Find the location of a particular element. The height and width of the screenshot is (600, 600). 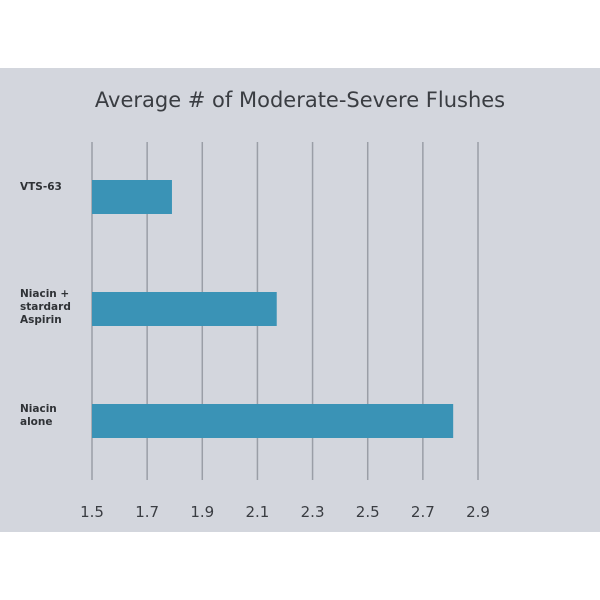

x-tick-label: 2.7 is located at coordinates (423, 512).